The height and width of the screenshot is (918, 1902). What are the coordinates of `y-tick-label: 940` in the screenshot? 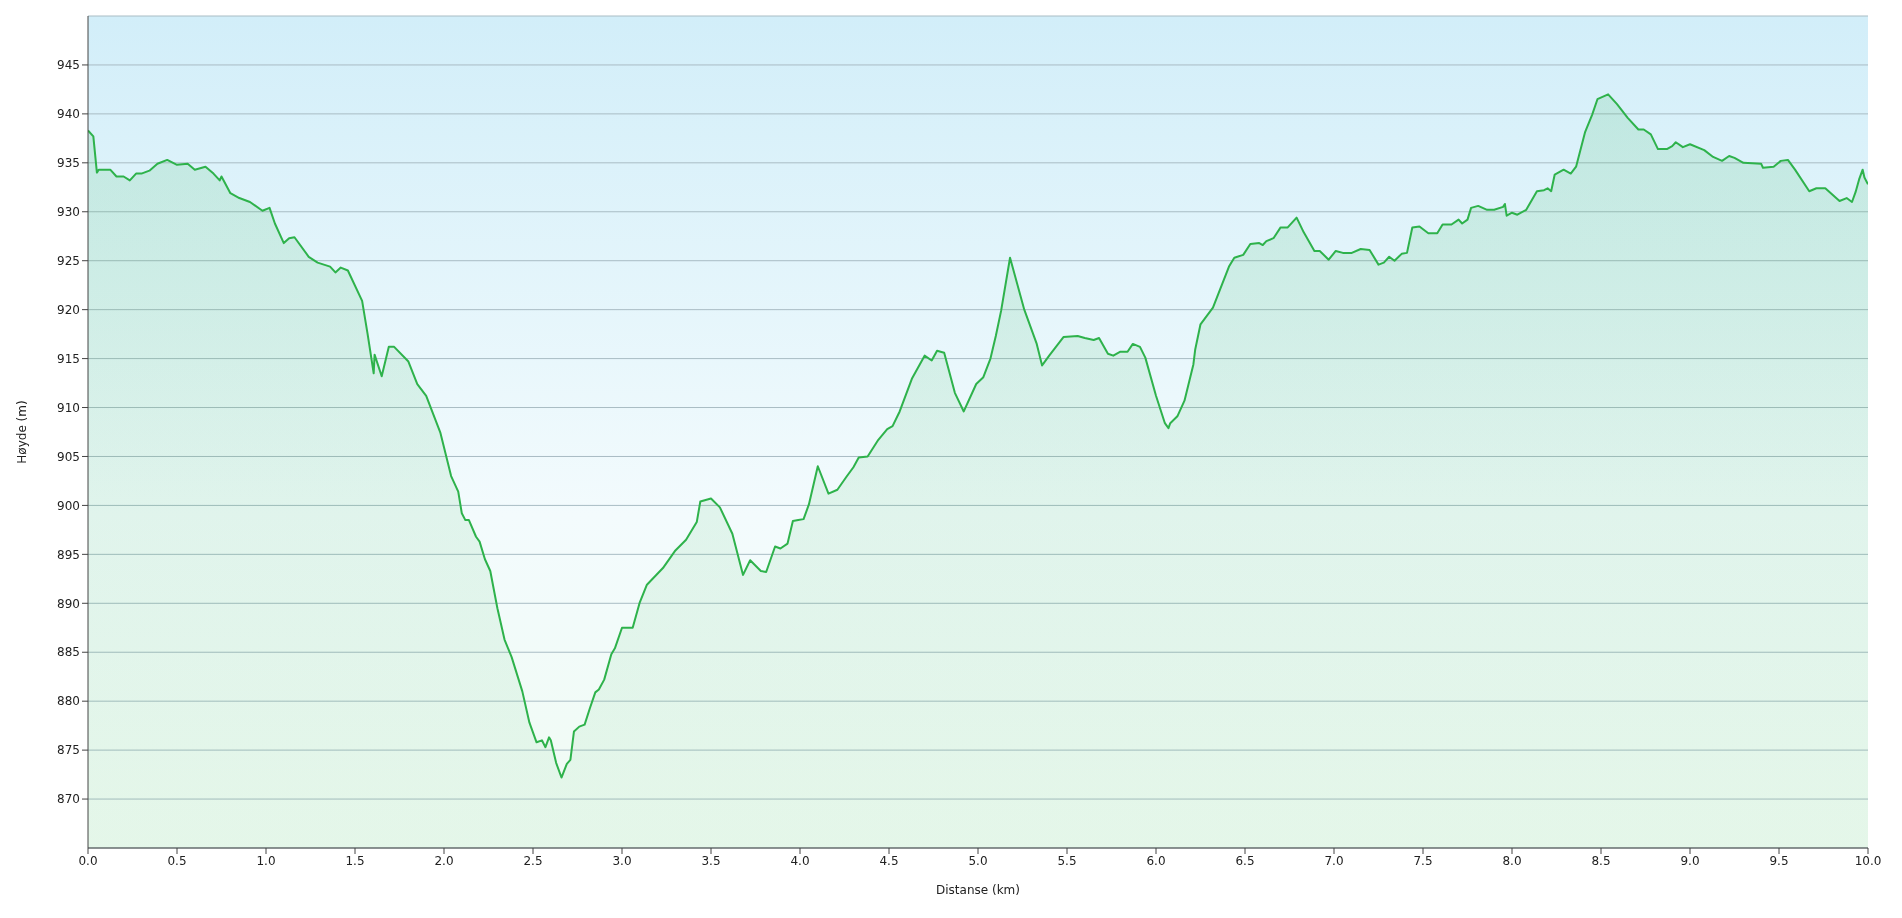 It's located at (68, 114).